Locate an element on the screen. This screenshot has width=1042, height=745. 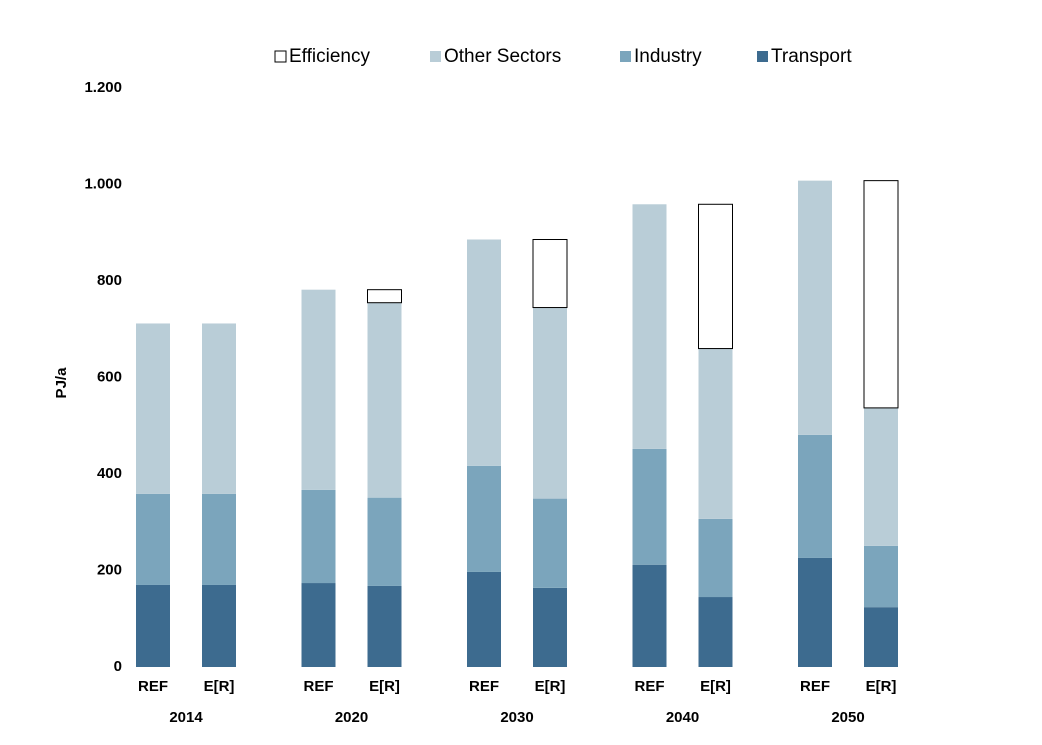
legend-label: Industry is located at coordinates (668, 56).